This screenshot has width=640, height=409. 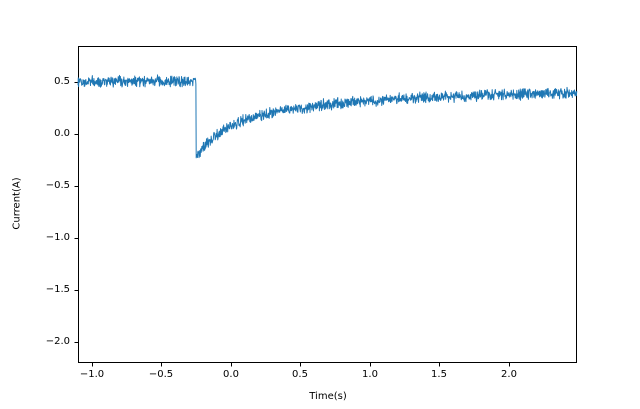 What do you see at coordinates (57, 185) in the screenshot?
I see `y-tick-label: −0.5` at bounding box center [57, 185].